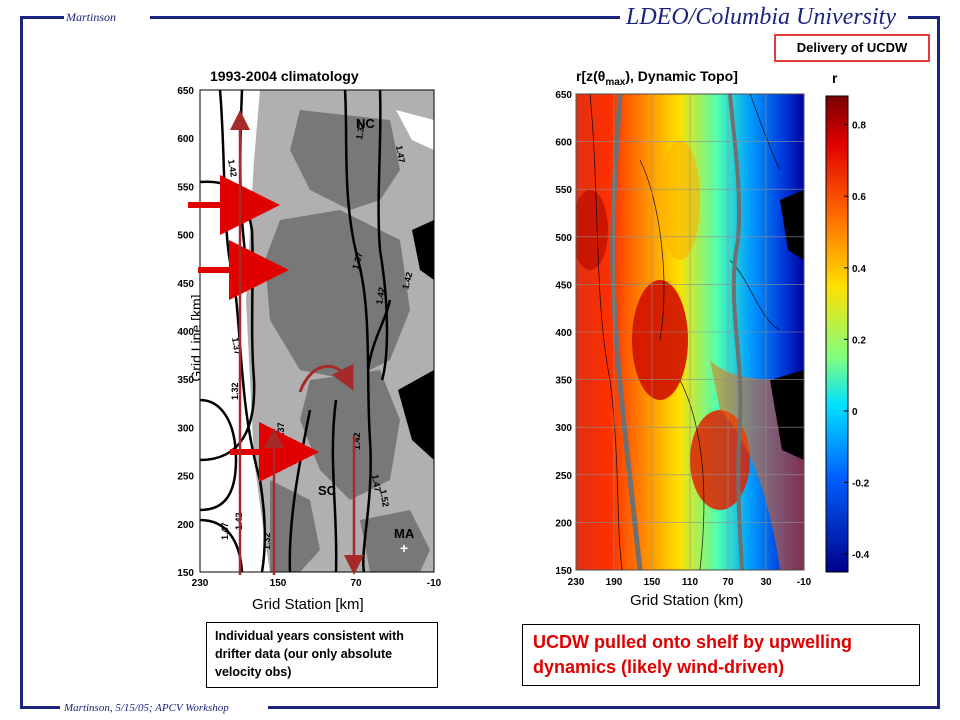 Image resolution: width=960 pixels, height=720 pixels. I want to click on chart1-contour-label-12: 1.47, so click(376, 483).